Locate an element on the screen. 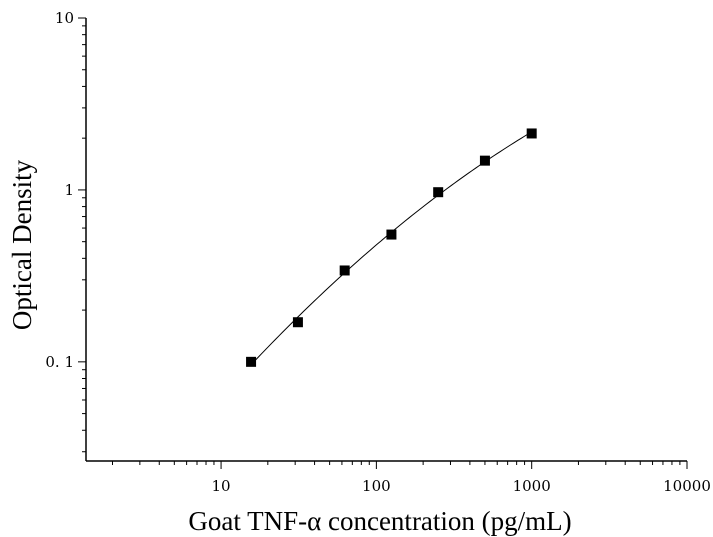 The image size is (713, 537). x-axis-title: Goat TNF-α concentration (pg/mL) is located at coordinates (379, 521).